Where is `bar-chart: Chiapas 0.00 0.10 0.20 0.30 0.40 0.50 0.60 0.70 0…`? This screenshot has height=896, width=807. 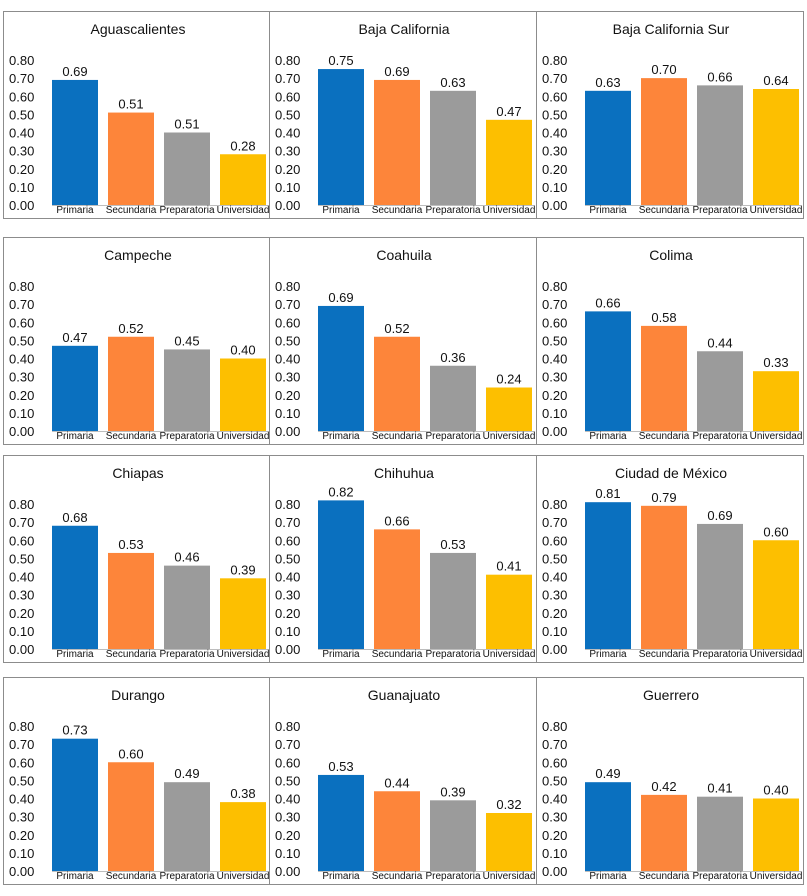
bar-chart: Chiapas 0.00 0.10 0.20 0.30 0.40 0.50 0.60 0.70 0… is located at coordinates (139, 562).